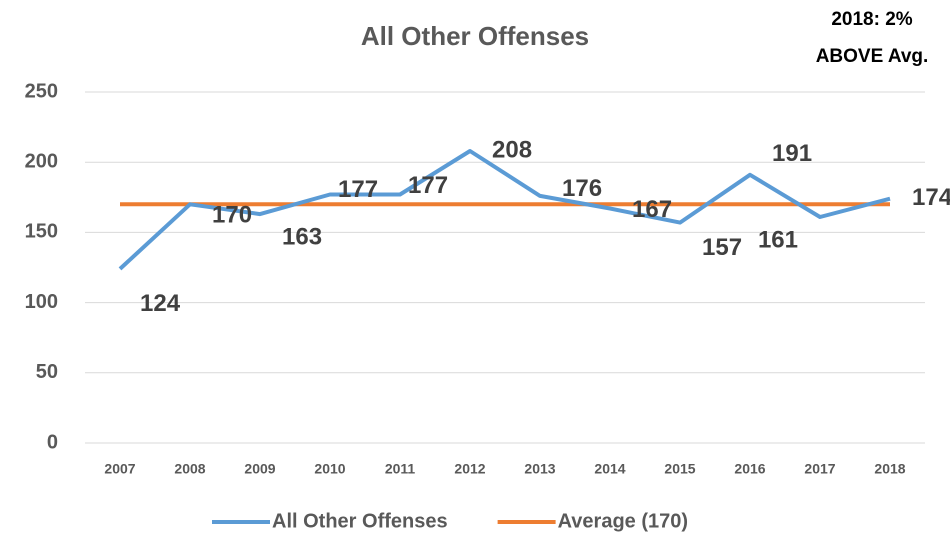 The width and height of the screenshot is (950, 542). What do you see at coordinates (119, 469) in the screenshot?
I see `x-tick-label: 2007` at bounding box center [119, 469].